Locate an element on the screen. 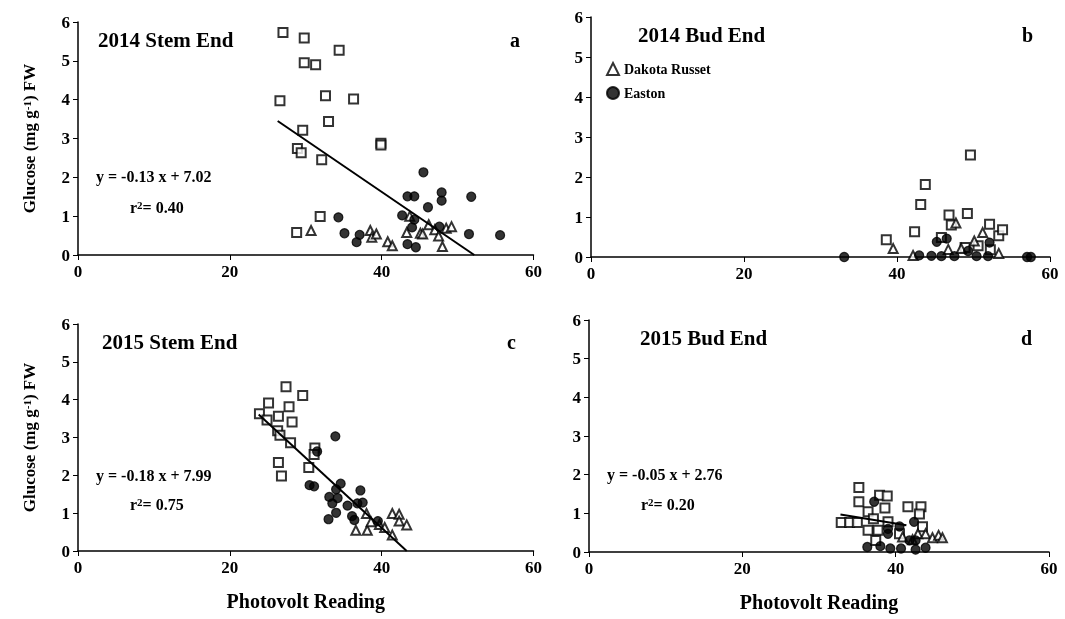 This screenshot has height=619, width=1065. annotation: y = -0.18 x + 7.99 is located at coordinates (154, 475).